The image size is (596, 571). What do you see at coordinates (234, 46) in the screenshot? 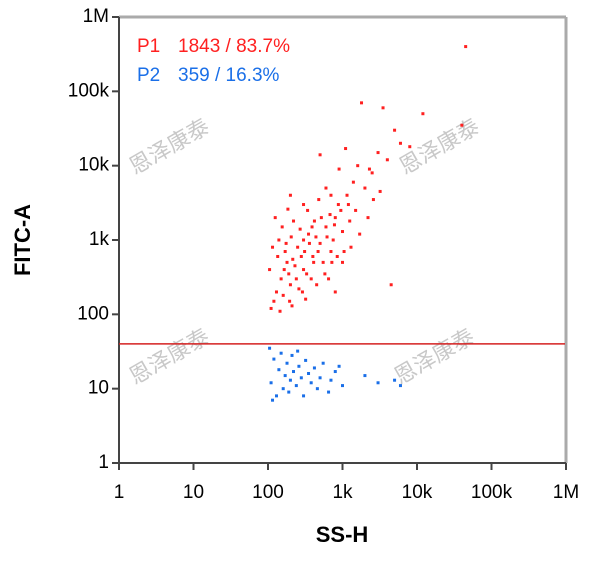
I see `legend-stat: 1843 / 83.7%` at bounding box center [234, 46].